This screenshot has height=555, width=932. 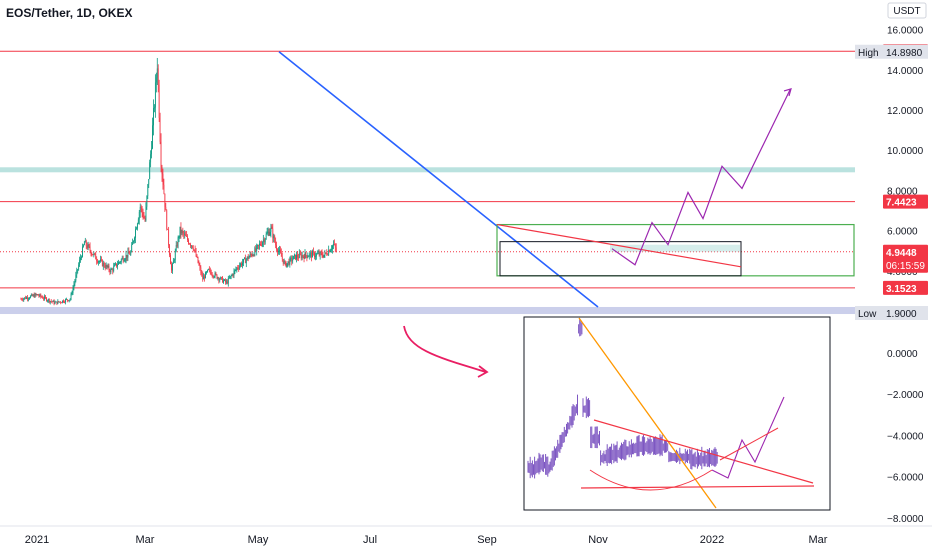 I want to click on y-tick-label-3: 10.0000, so click(x=905, y=151).